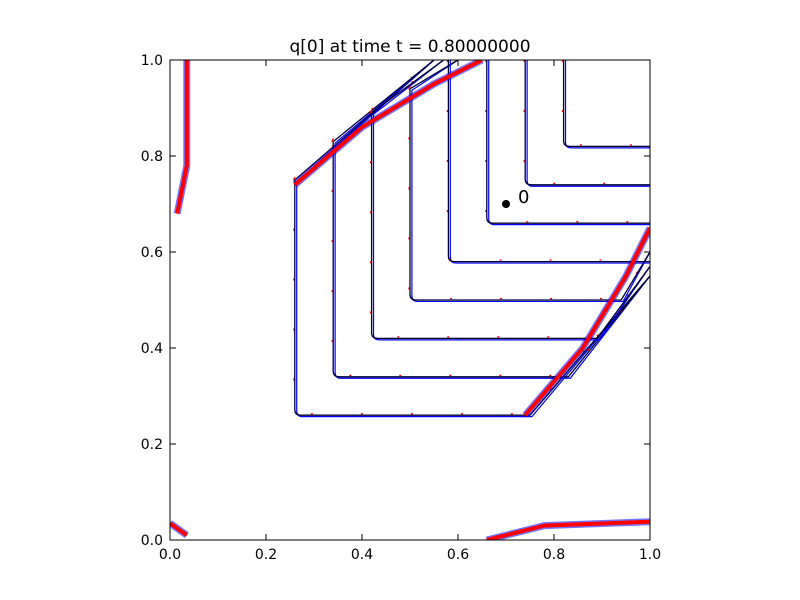 Image resolution: width=800 pixels, height=600 pixels. What do you see at coordinates (650, 555) in the screenshot?
I see `x-tick-label: 1.0` at bounding box center [650, 555].